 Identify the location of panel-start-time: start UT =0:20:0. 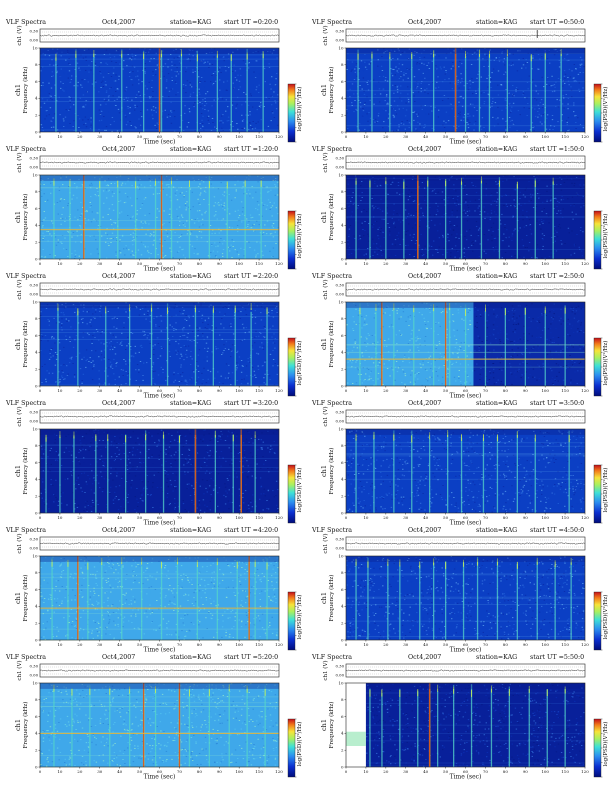
(251, 22).